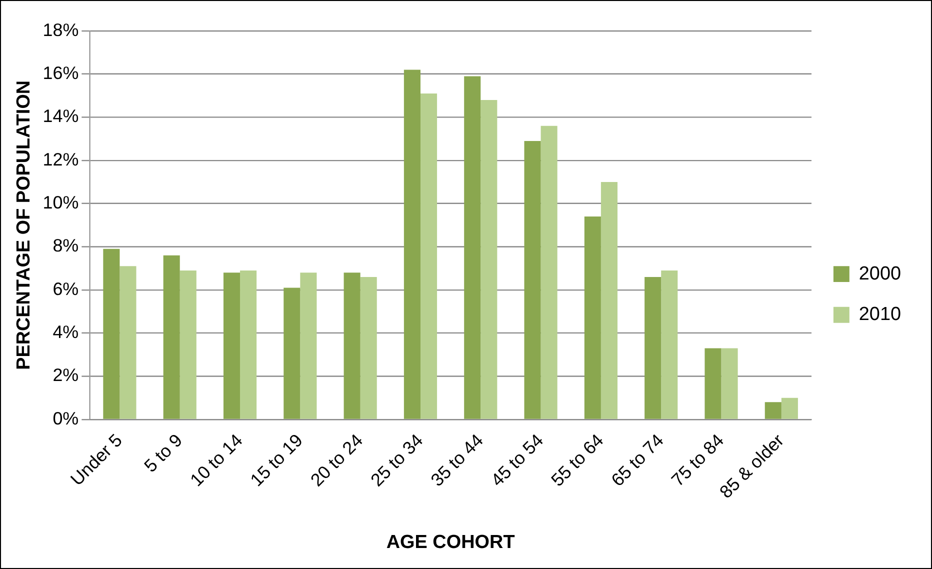  What do you see at coordinates (517, 460) in the screenshot?
I see `x-tick-label: 45 to 54` at bounding box center [517, 460].